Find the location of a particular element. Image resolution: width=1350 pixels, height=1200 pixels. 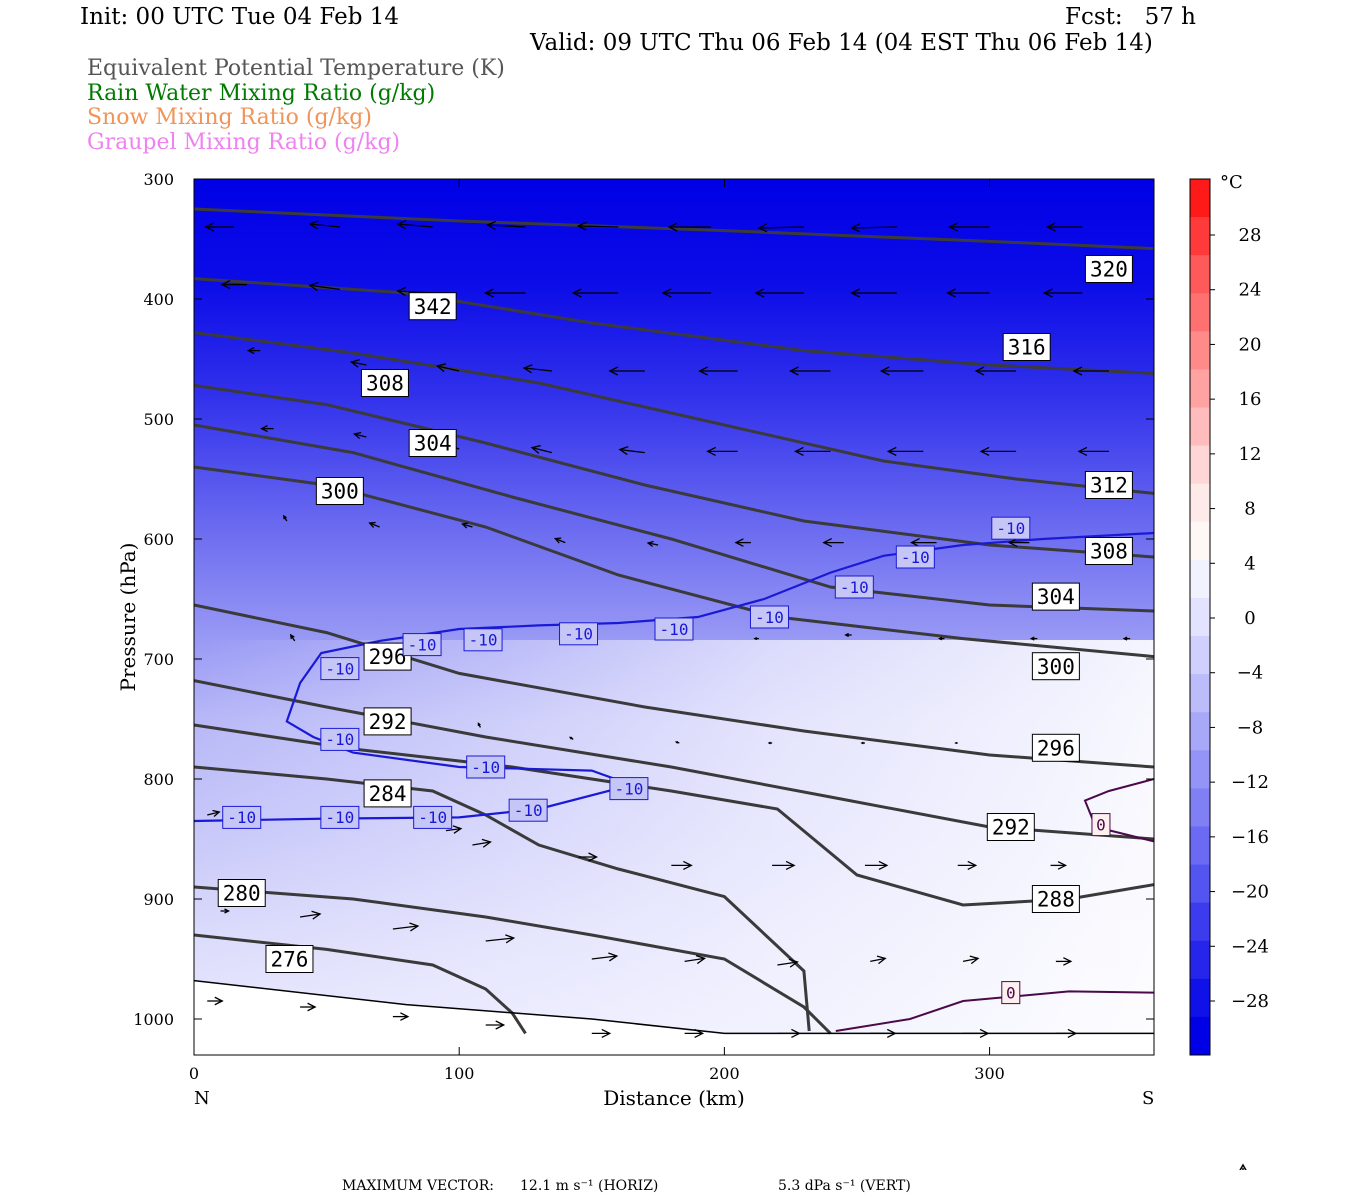

surface-line is located at coordinates (674, 1007).